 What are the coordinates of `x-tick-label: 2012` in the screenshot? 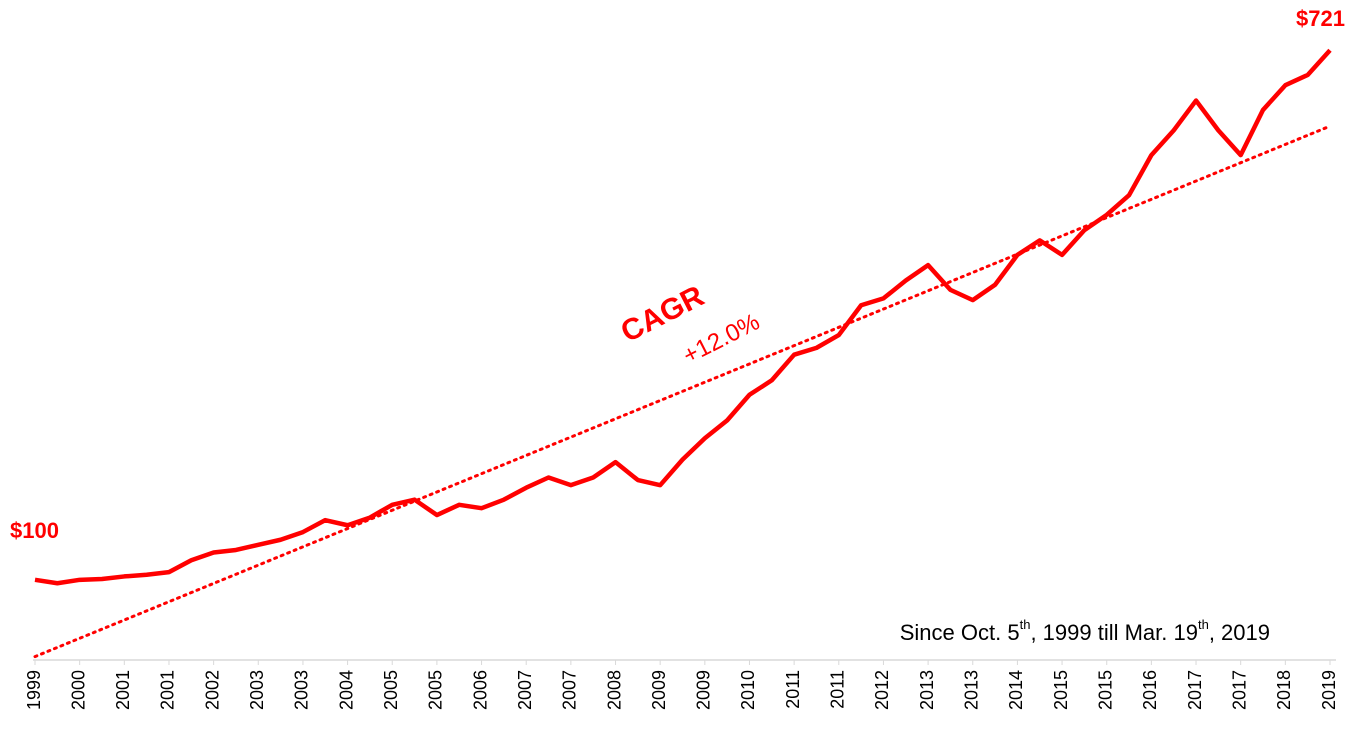 It's located at (882, 690).